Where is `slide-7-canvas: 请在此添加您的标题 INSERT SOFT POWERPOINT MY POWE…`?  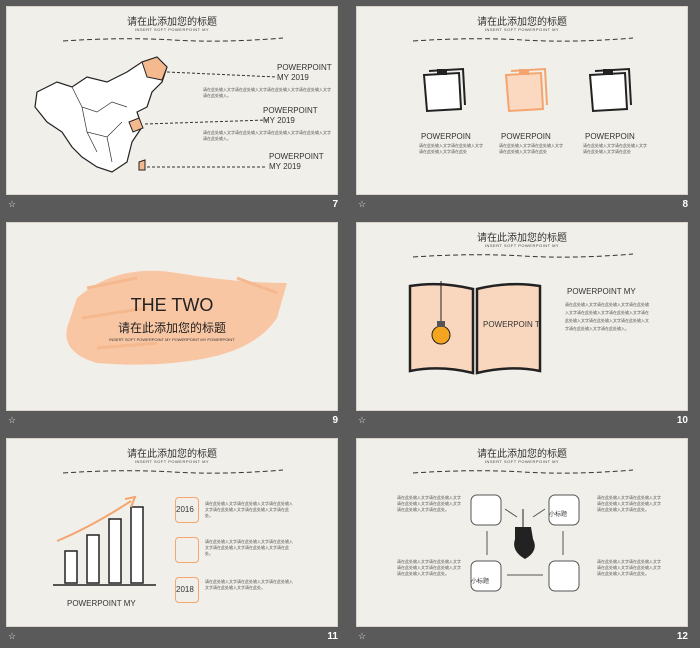 slide-7-canvas: 请在此添加您的标题 INSERT SOFT POWERPOINT MY POWE… is located at coordinates (172, 100).